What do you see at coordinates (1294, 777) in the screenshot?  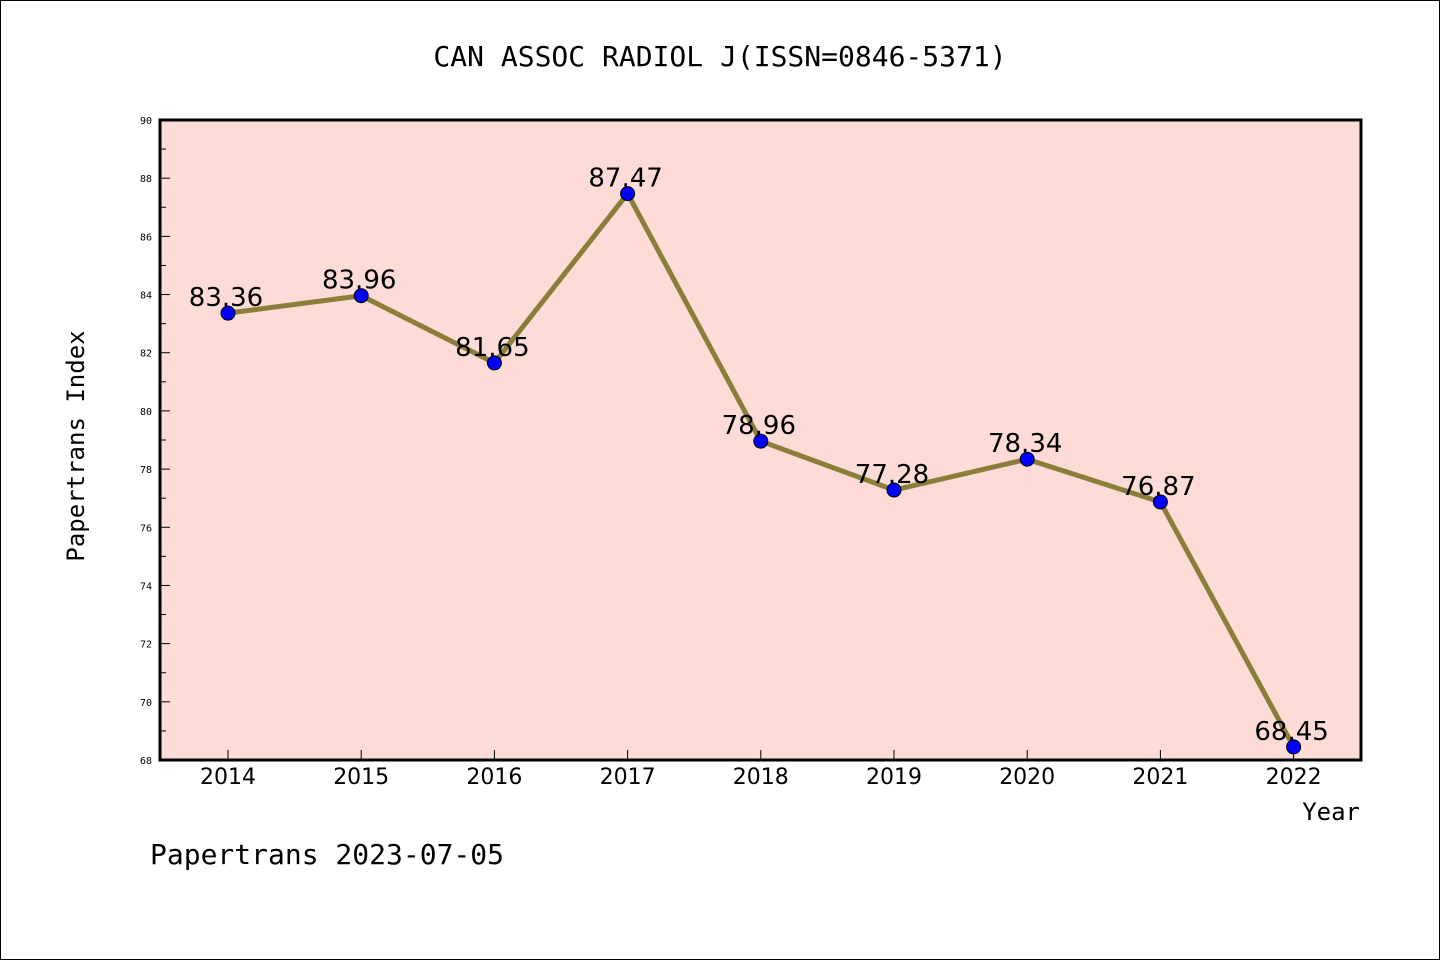 I see `x-tick-label: 2022` at bounding box center [1294, 777].